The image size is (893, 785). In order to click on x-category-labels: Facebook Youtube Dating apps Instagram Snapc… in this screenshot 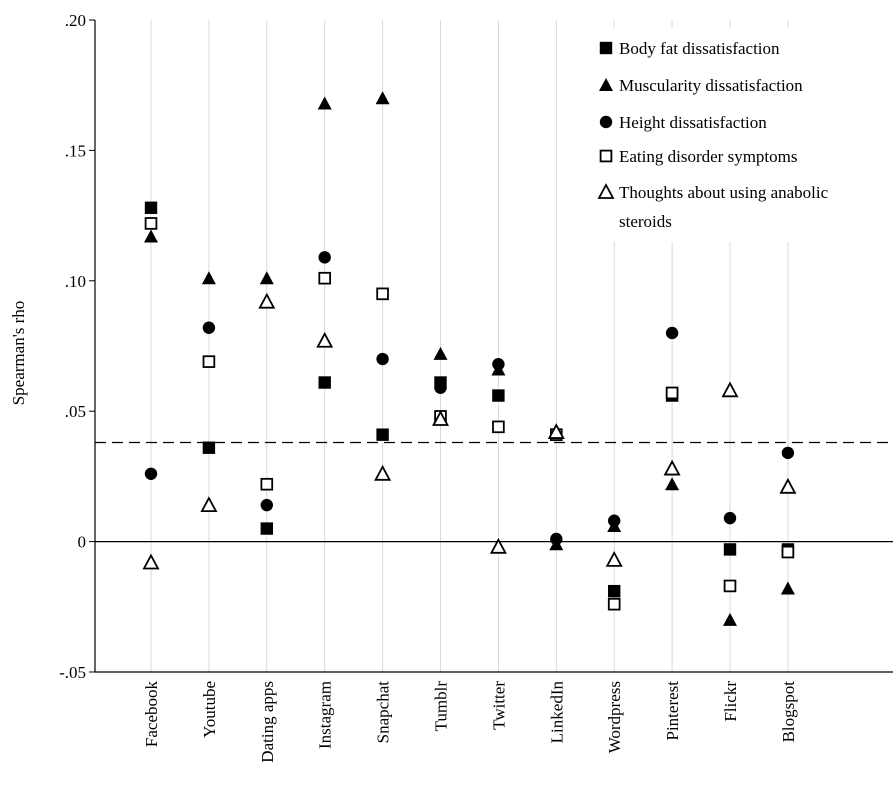, I will do `click(470, 722)`.